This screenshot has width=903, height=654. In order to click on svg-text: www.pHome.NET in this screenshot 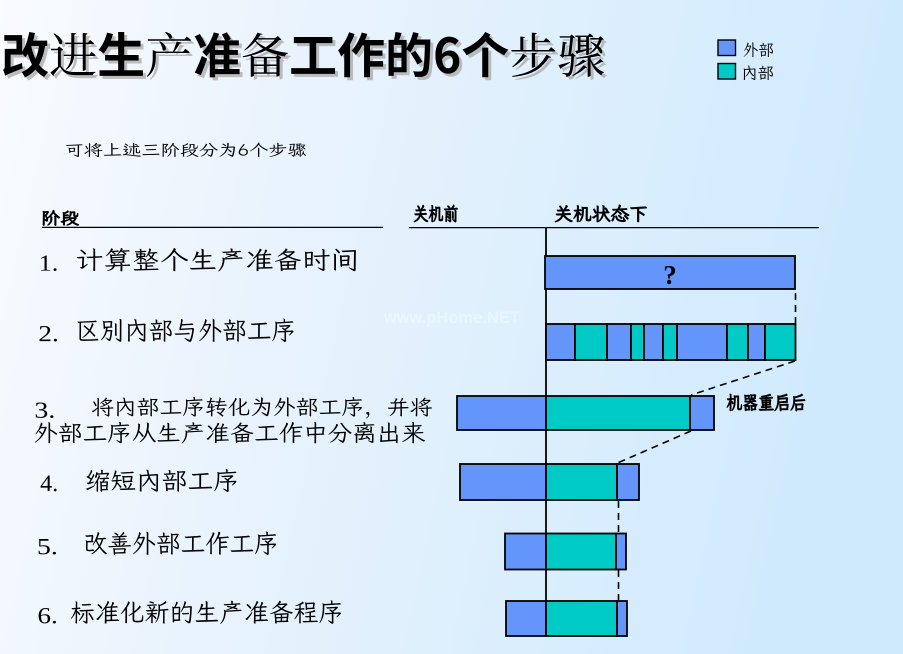, I will do `click(451, 318)`.